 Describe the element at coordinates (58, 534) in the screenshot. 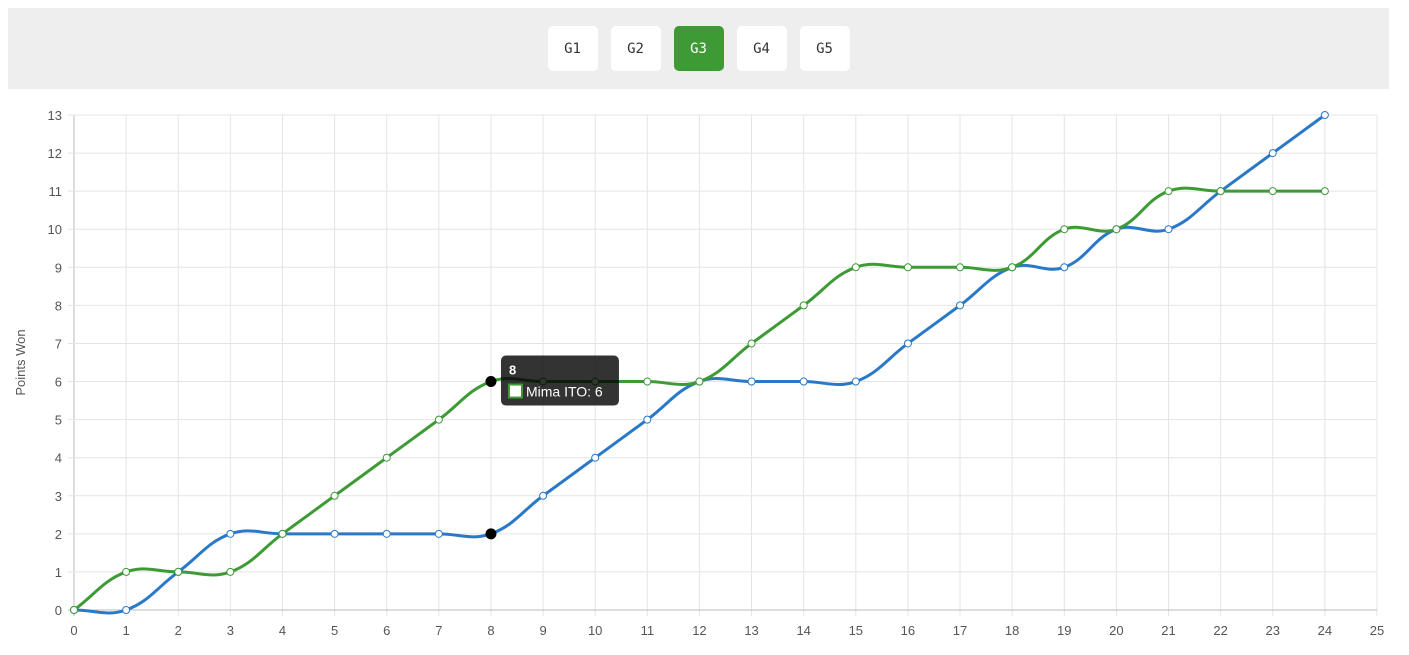

I see `y-tick-label: 2` at that location.